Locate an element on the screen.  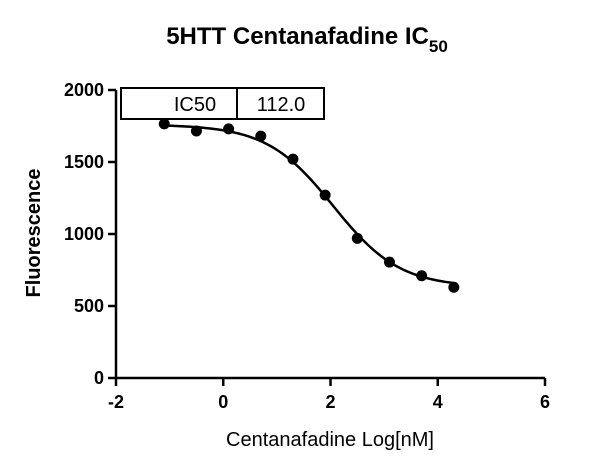
ic50-table: IC50 112.0 is located at coordinates (222, 103).